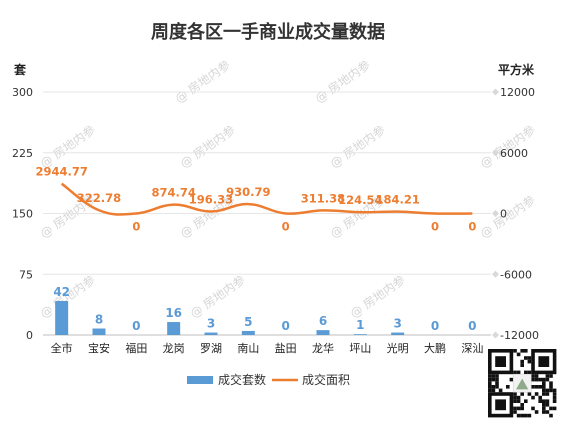 This screenshot has width=563, height=425. I want to click on category-label: 罗湖, so click(211, 348).